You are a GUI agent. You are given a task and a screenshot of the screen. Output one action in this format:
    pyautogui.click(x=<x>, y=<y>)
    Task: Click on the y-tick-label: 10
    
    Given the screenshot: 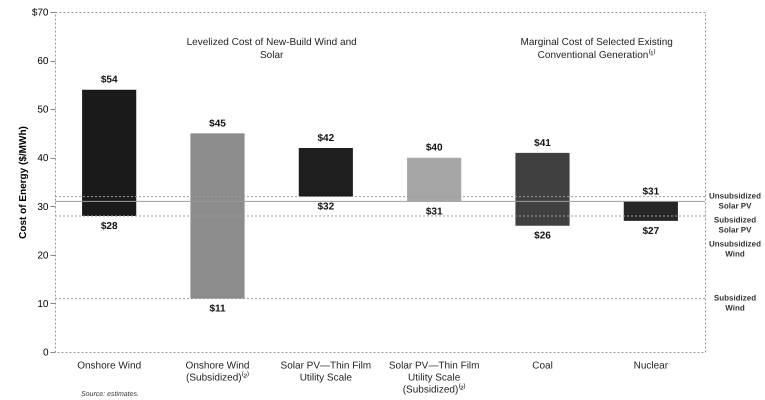 What is the action you would take?
    pyautogui.click(x=43, y=304)
    